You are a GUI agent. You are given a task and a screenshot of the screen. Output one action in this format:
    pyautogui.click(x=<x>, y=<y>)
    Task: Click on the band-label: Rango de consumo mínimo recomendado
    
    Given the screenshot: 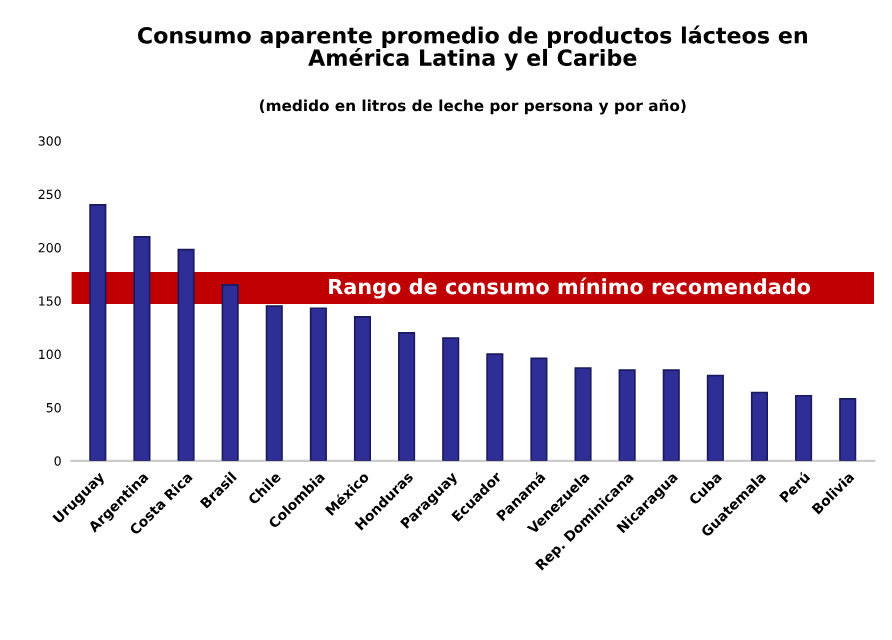 What is the action you would take?
    pyautogui.click(x=570, y=288)
    